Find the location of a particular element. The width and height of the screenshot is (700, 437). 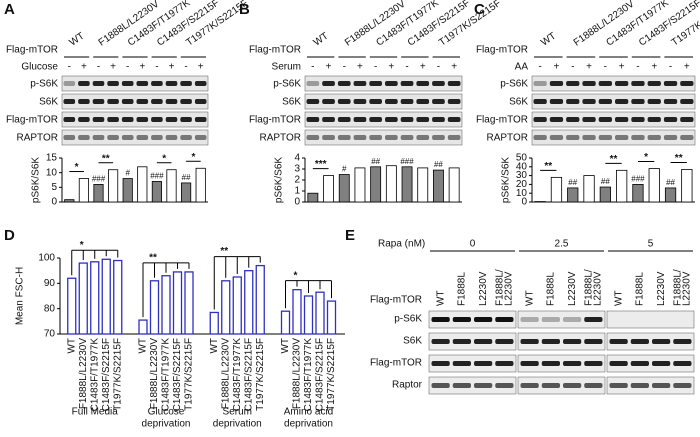

row-label: RAPTOR is located at coordinates (508, 138).